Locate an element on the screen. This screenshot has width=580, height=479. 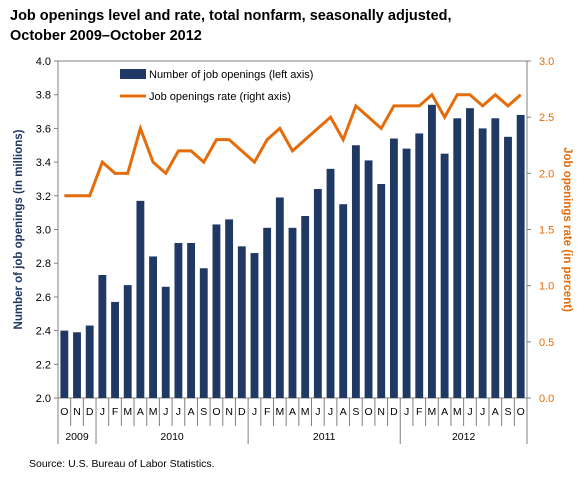
chart-title-line2: October 2009–October 2012 is located at coordinates (106, 36).